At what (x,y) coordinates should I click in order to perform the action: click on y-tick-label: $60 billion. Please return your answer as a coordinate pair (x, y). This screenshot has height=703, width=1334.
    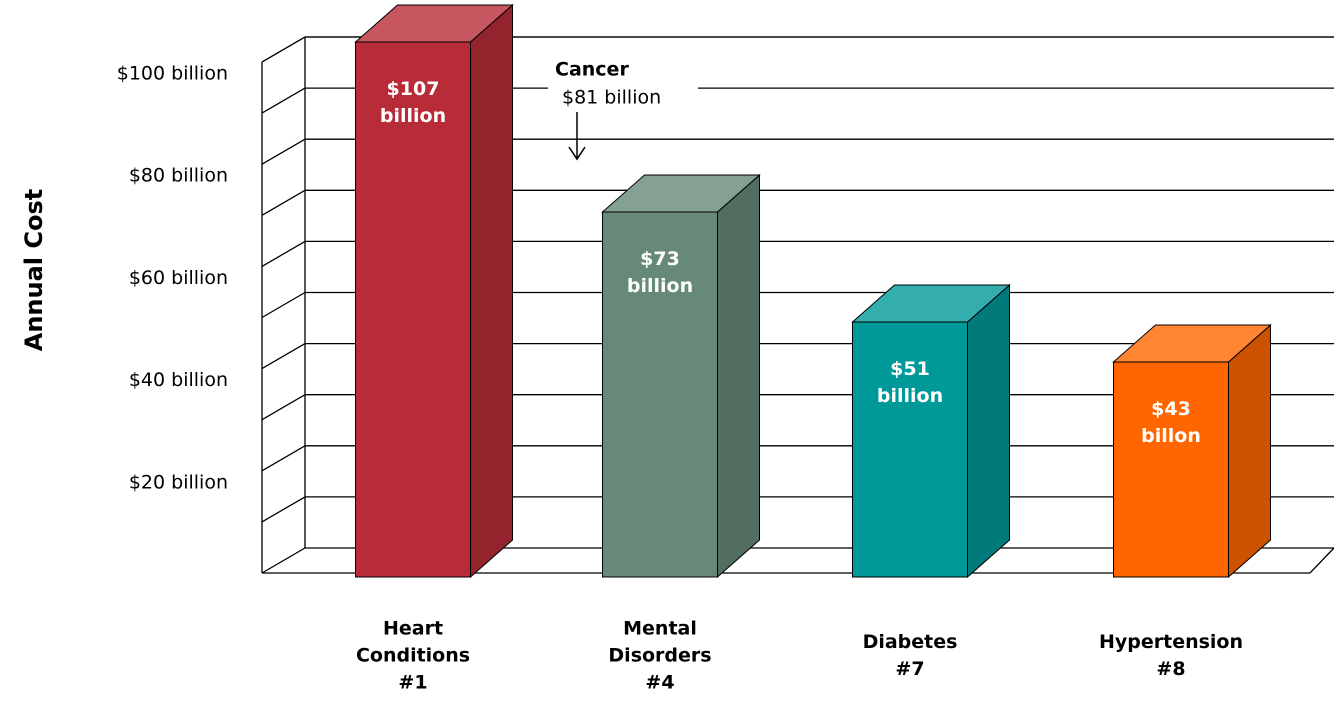
    Looking at the image, I should click on (178, 278).